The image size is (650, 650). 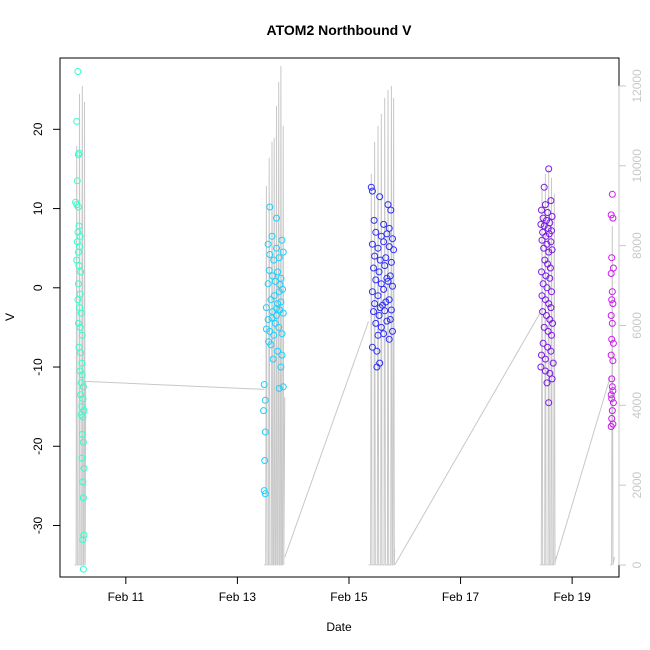 What do you see at coordinates (38, 287) in the screenshot?
I see `y-tick-label: 0` at bounding box center [38, 287].